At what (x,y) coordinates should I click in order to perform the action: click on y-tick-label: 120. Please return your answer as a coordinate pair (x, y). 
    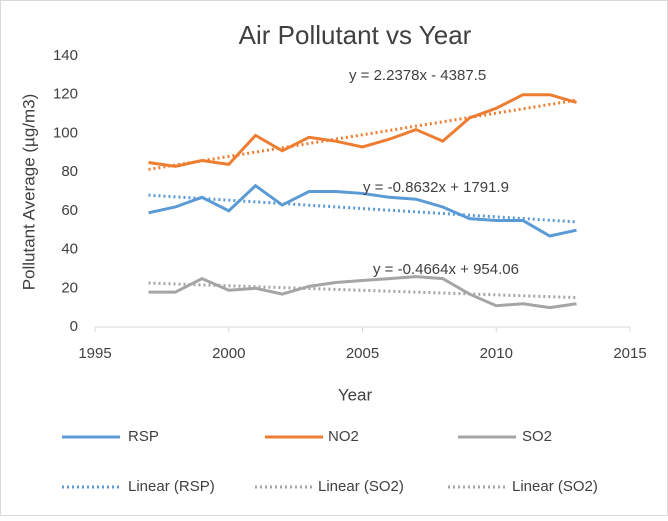
    Looking at the image, I should click on (65, 94).